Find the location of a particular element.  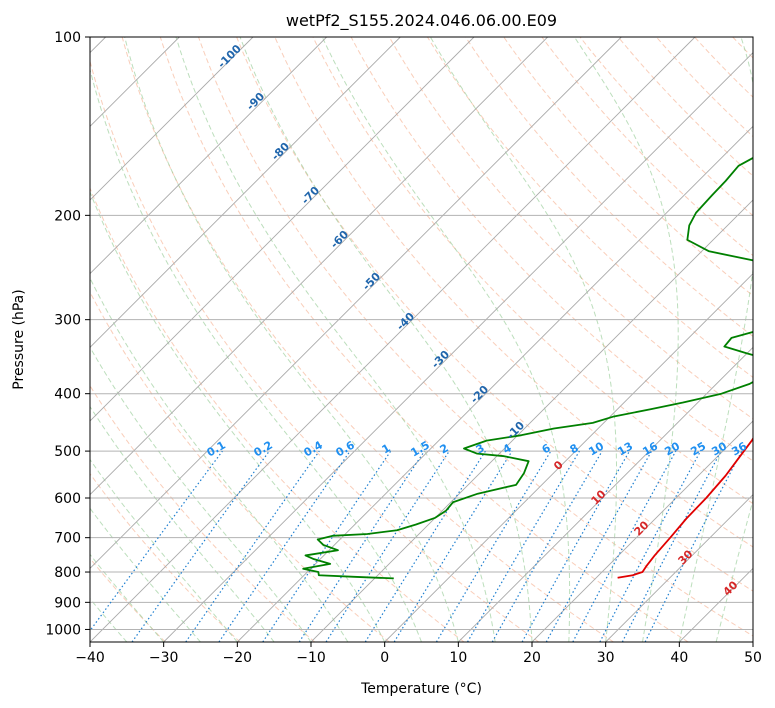

x-tick-label: −40 is located at coordinates (90, 658).